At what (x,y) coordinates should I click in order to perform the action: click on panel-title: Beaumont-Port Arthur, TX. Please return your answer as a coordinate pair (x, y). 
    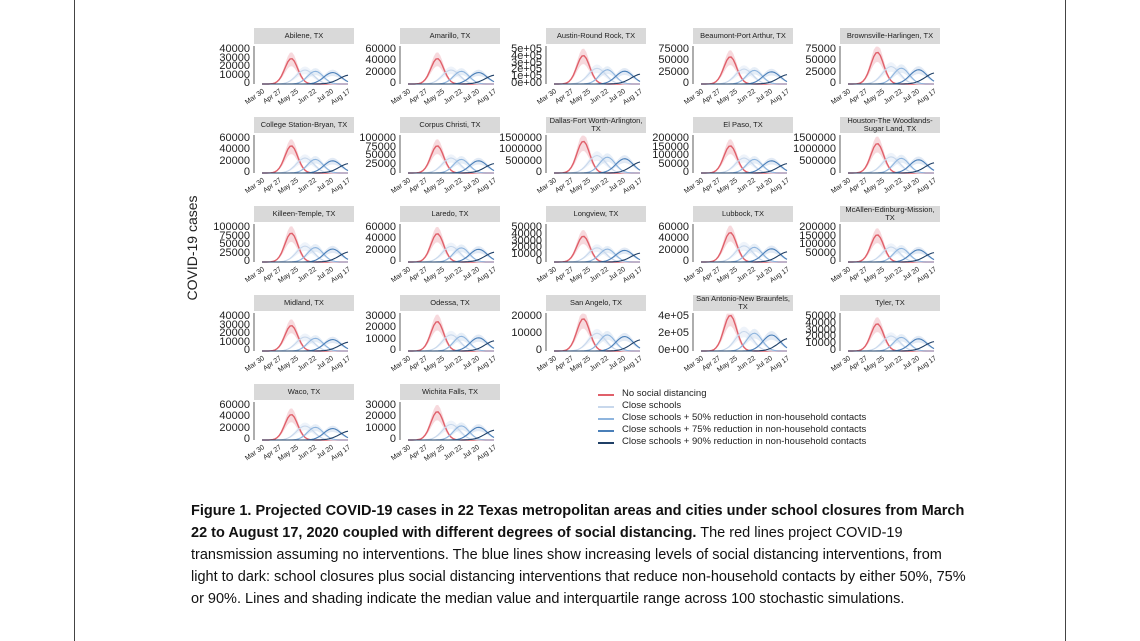
    Looking at the image, I should click on (743, 36).